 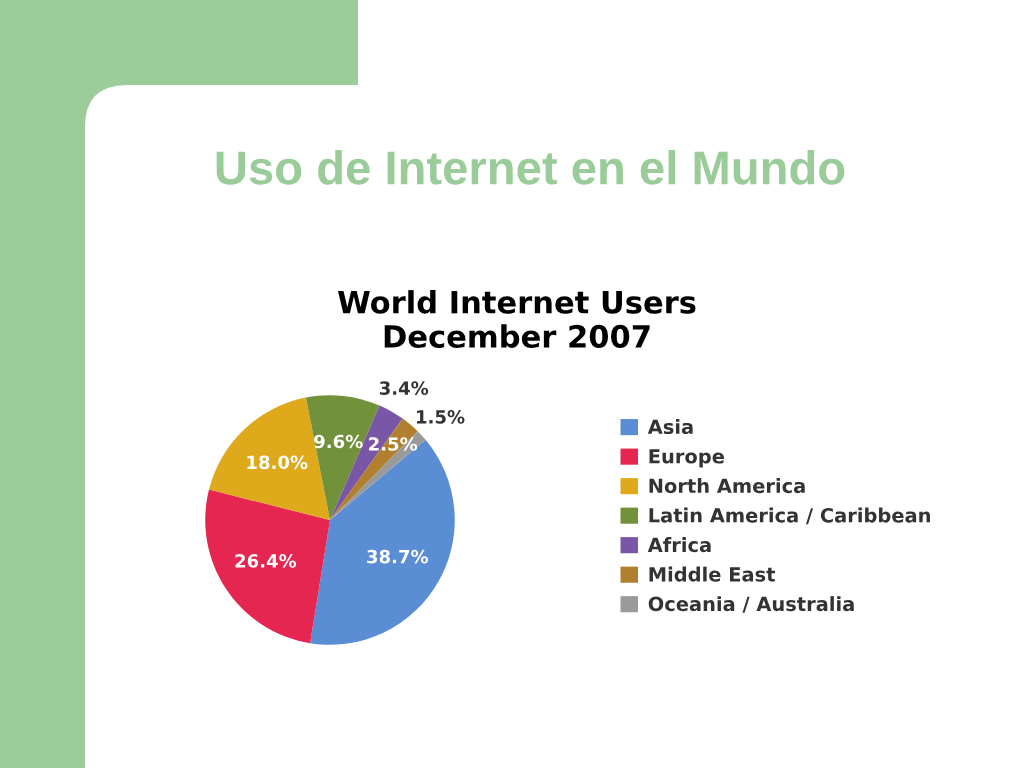 I want to click on legend-label: Latin America / Caribbean, so click(x=789, y=516).